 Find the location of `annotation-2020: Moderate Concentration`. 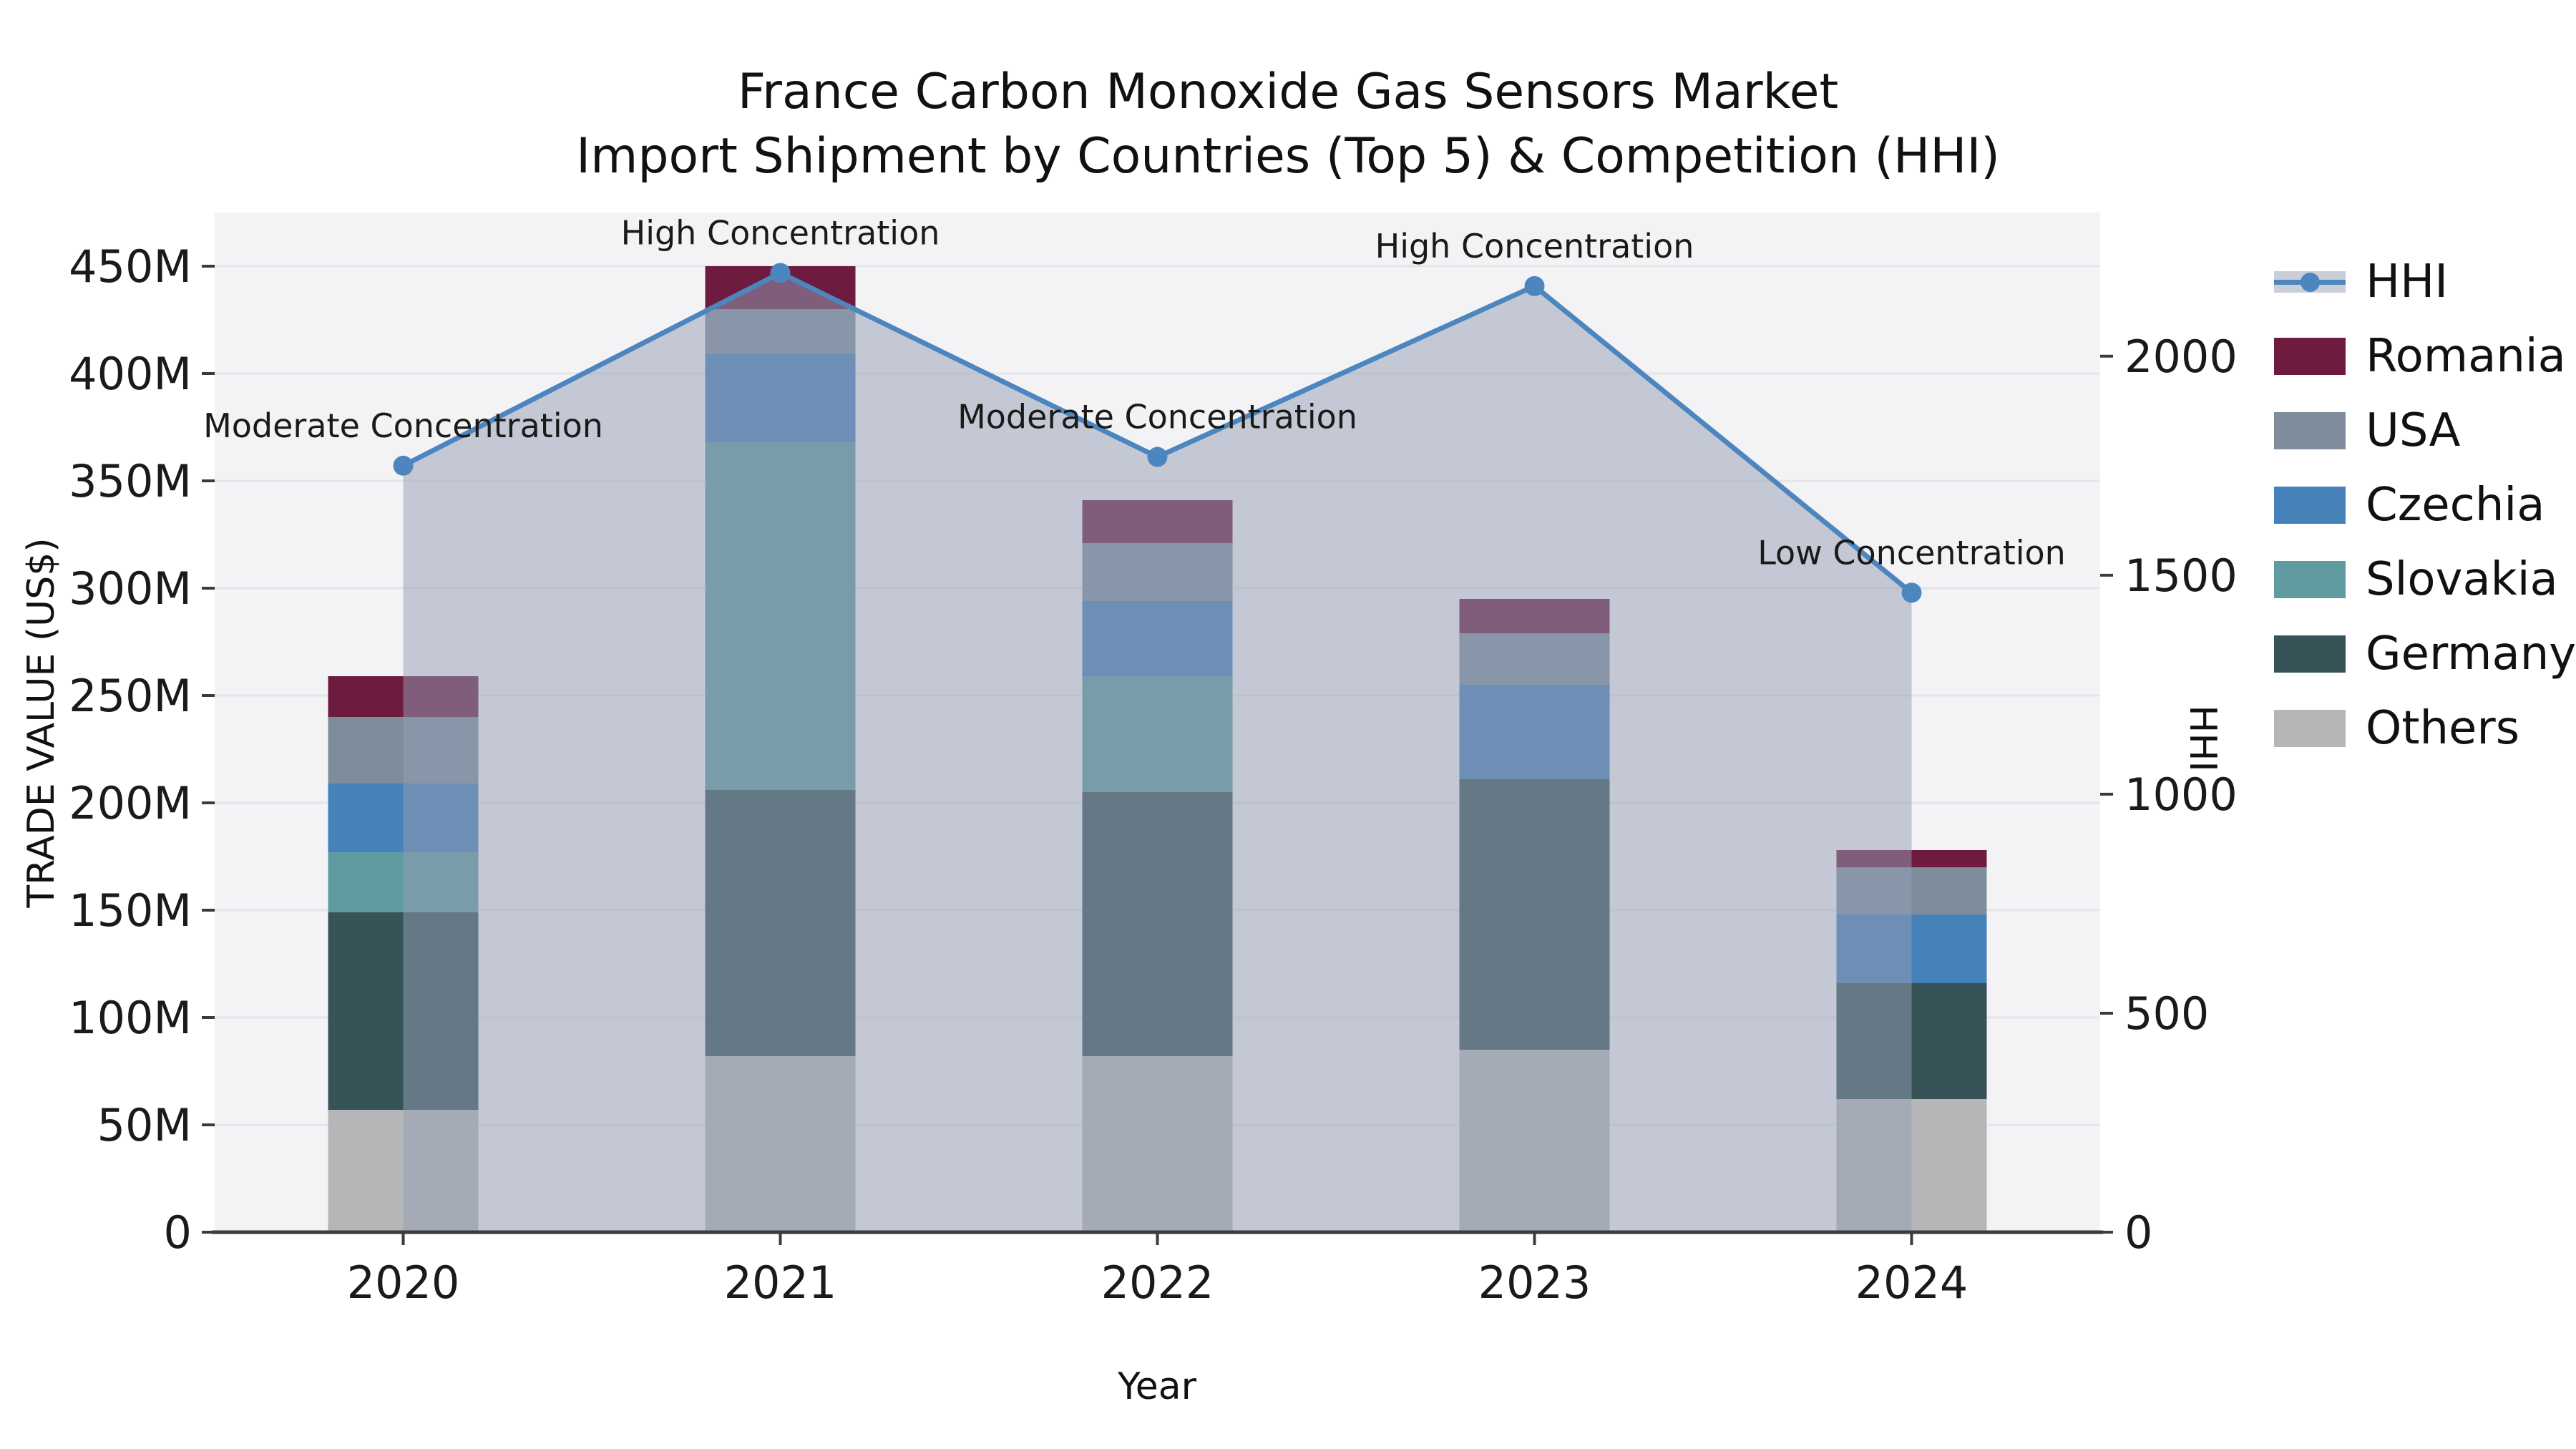

annotation-2020: Moderate Concentration is located at coordinates (403, 425).